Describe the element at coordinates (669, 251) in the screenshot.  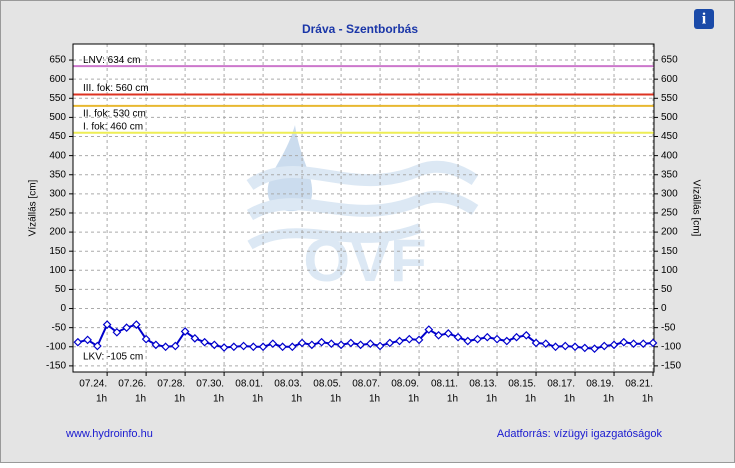
I see `y2-tick-label: 150` at that location.